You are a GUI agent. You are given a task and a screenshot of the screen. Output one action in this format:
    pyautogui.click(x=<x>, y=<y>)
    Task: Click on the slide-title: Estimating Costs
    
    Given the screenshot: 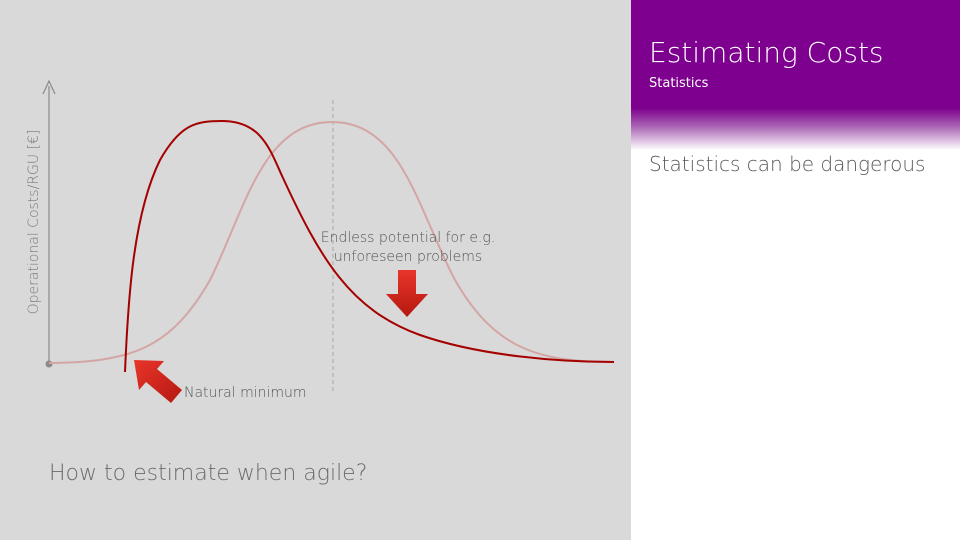 What is the action you would take?
    pyautogui.click(x=766, y=52)
    